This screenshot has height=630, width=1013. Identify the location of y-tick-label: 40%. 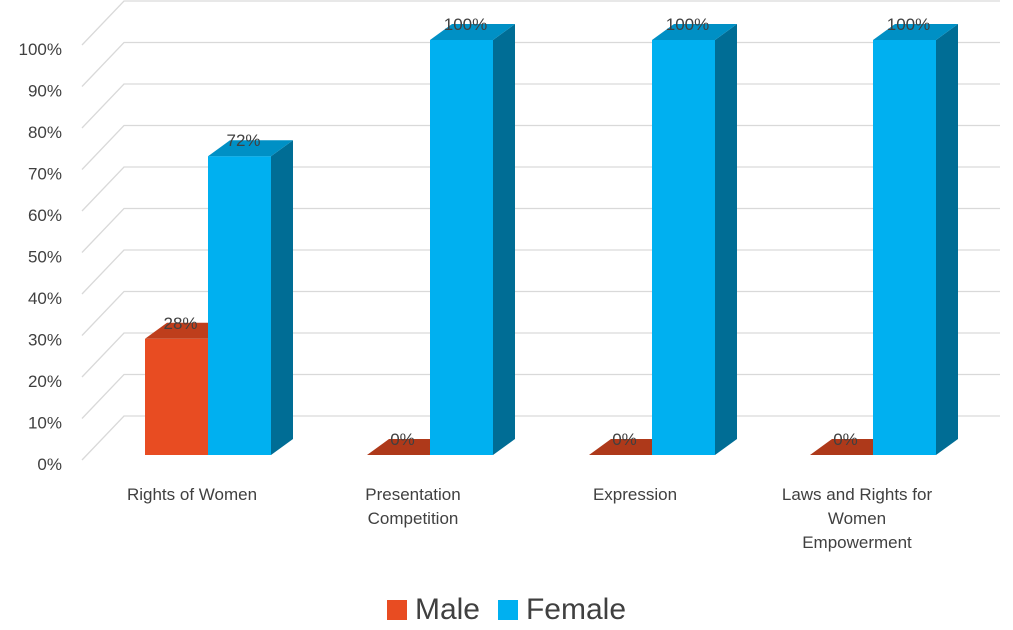
(45, 298).